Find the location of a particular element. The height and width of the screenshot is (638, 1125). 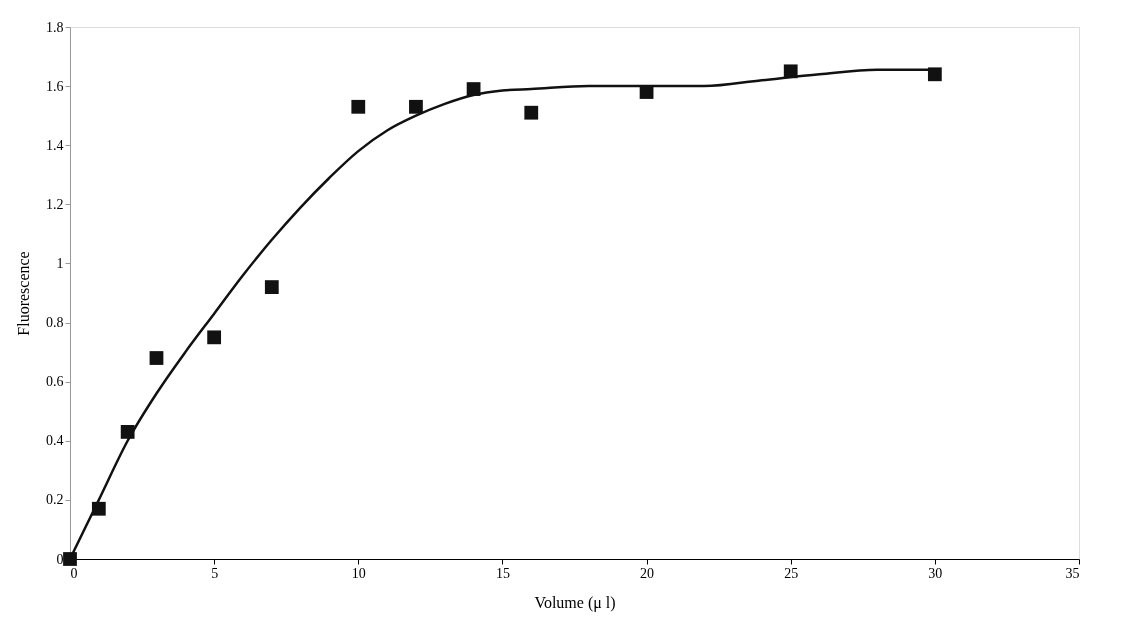

y-tick-label: 0.6 is located at coordinates (55, 382).